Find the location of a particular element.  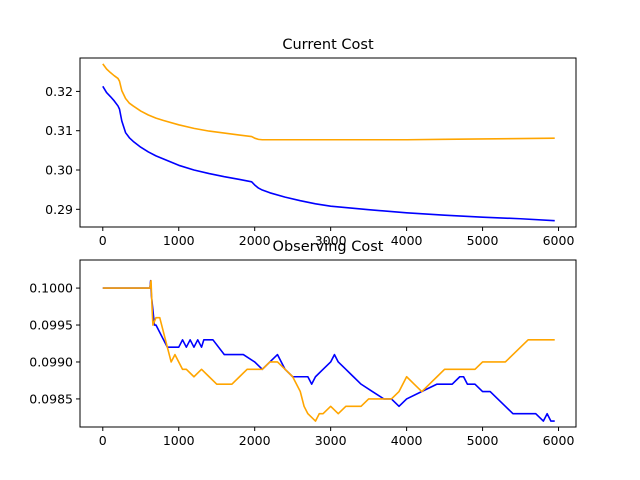

observing-cost-x-tick-label: 1000 is located at coordinates (179, 440).